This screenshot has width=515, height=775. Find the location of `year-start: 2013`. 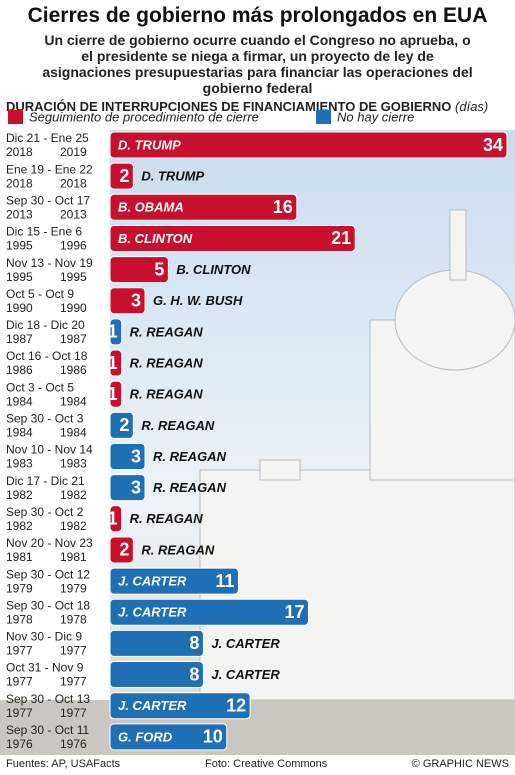

year-start: 2013 is located at coordinates (19, 214).